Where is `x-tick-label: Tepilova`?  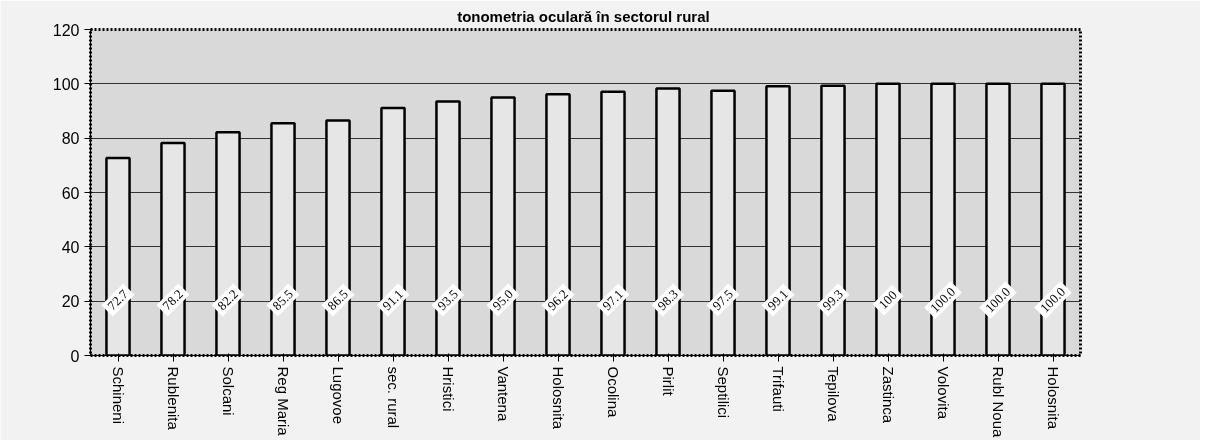 x-tick-label: Tepilova is located at coordinates (833, 394).